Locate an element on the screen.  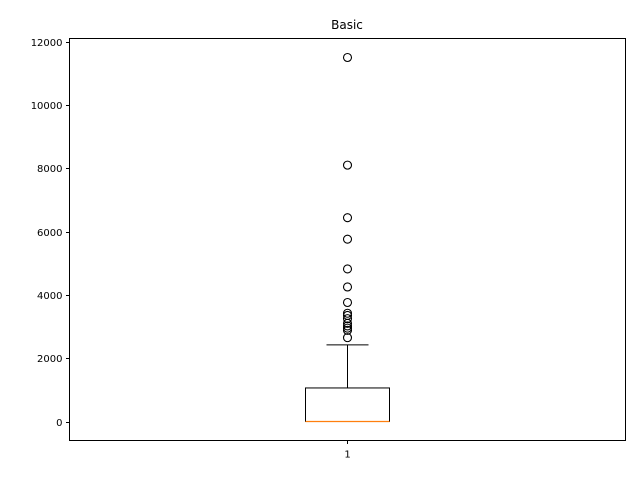
chart-title: Basic is located at coordinates (347, 25).